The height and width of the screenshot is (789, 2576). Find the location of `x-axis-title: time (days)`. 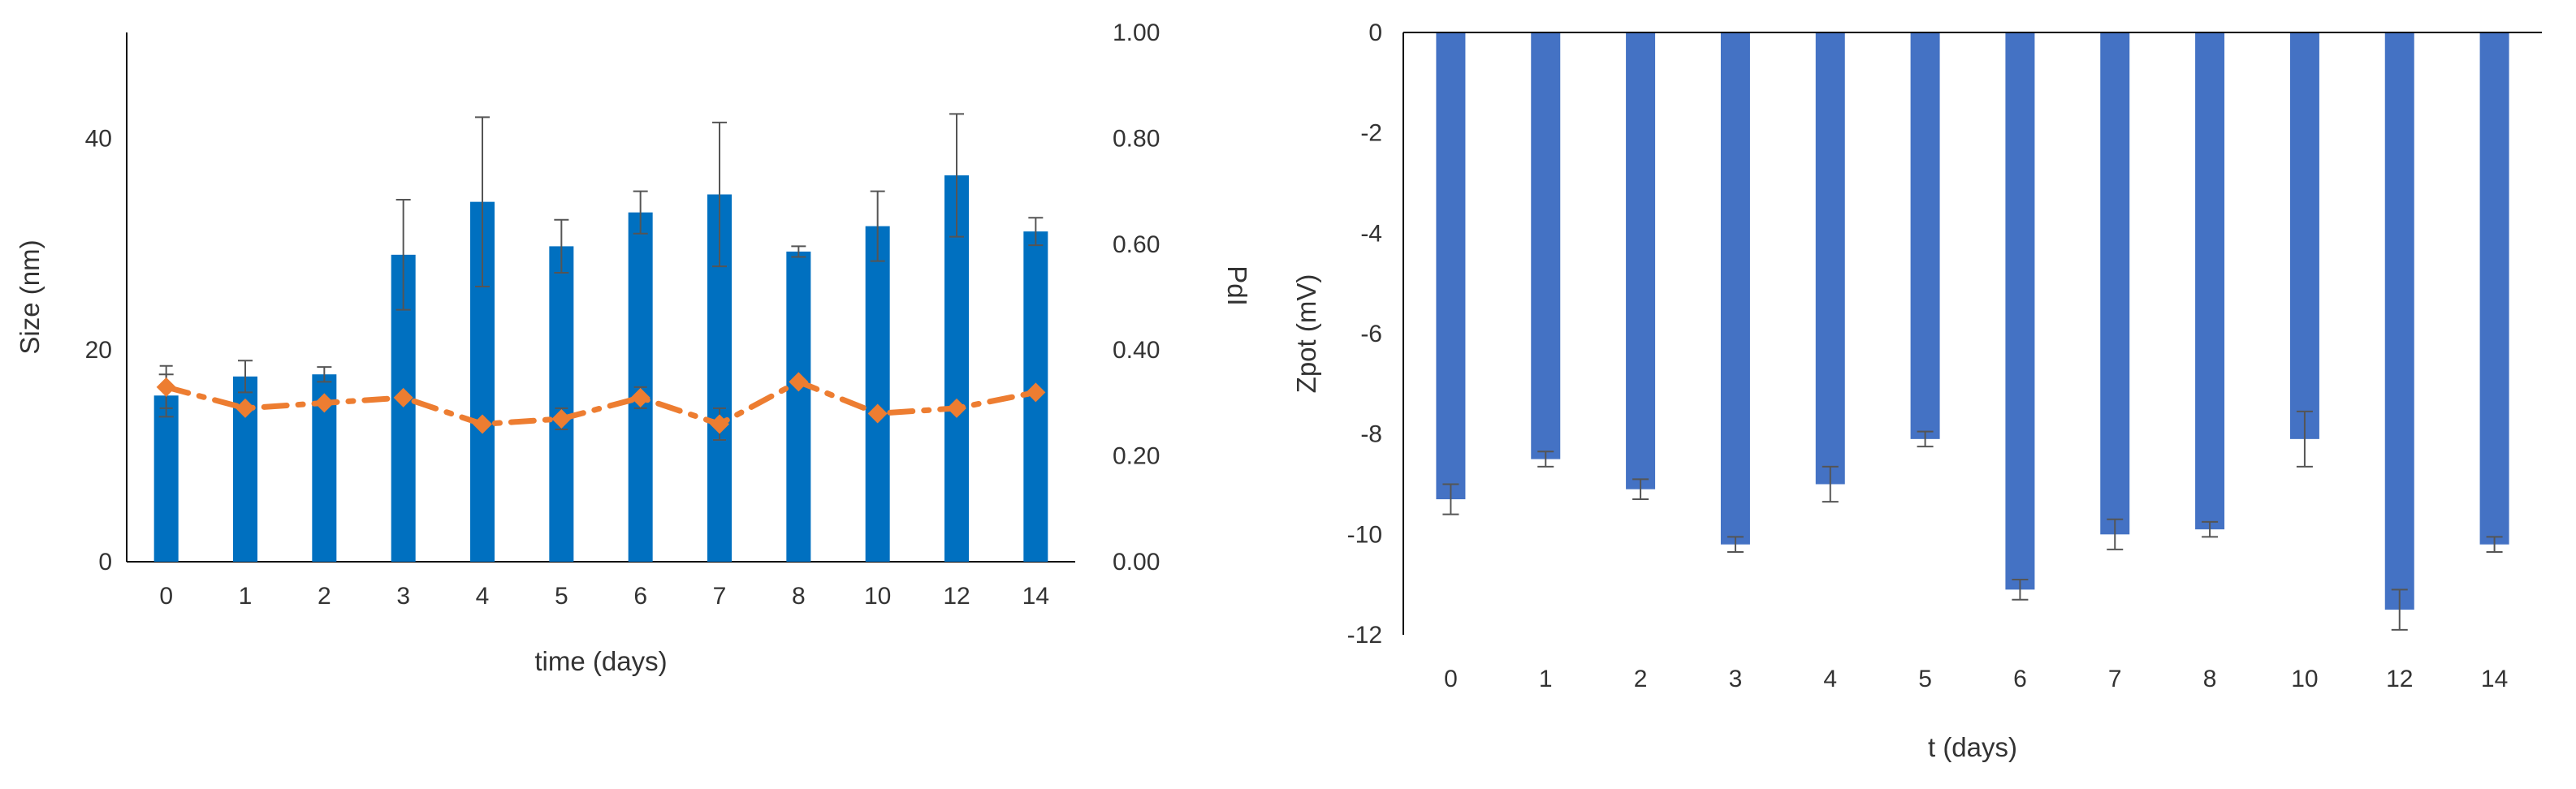

x-axis-title: time (days) is located at coordinates (600, 661).